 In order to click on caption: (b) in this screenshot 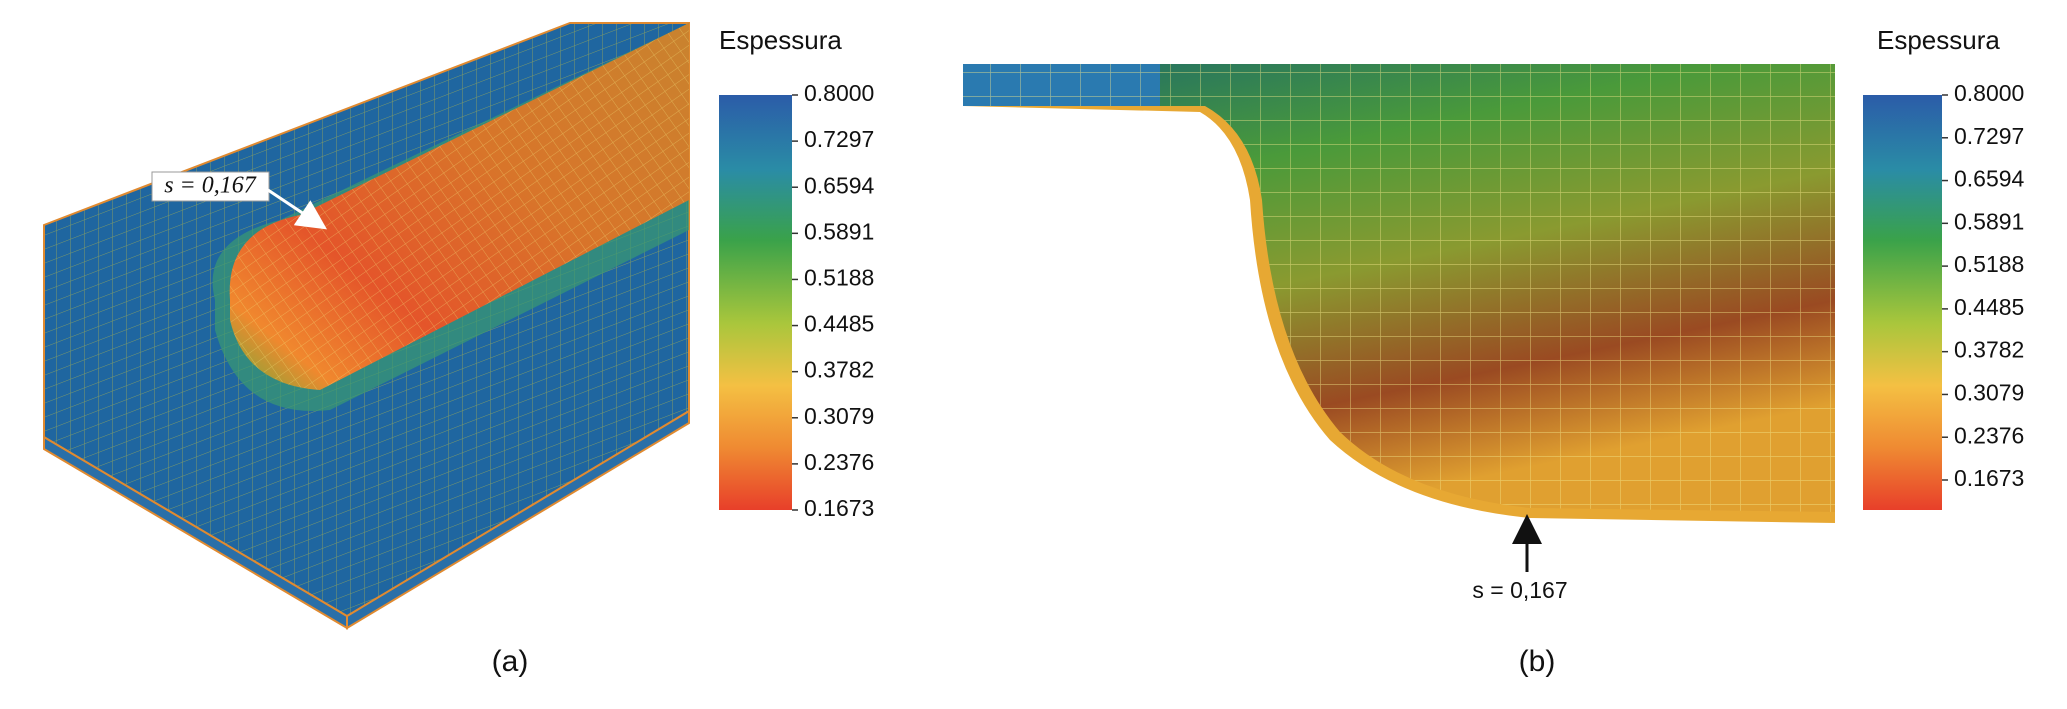, I will do `click(1537, 661)`.